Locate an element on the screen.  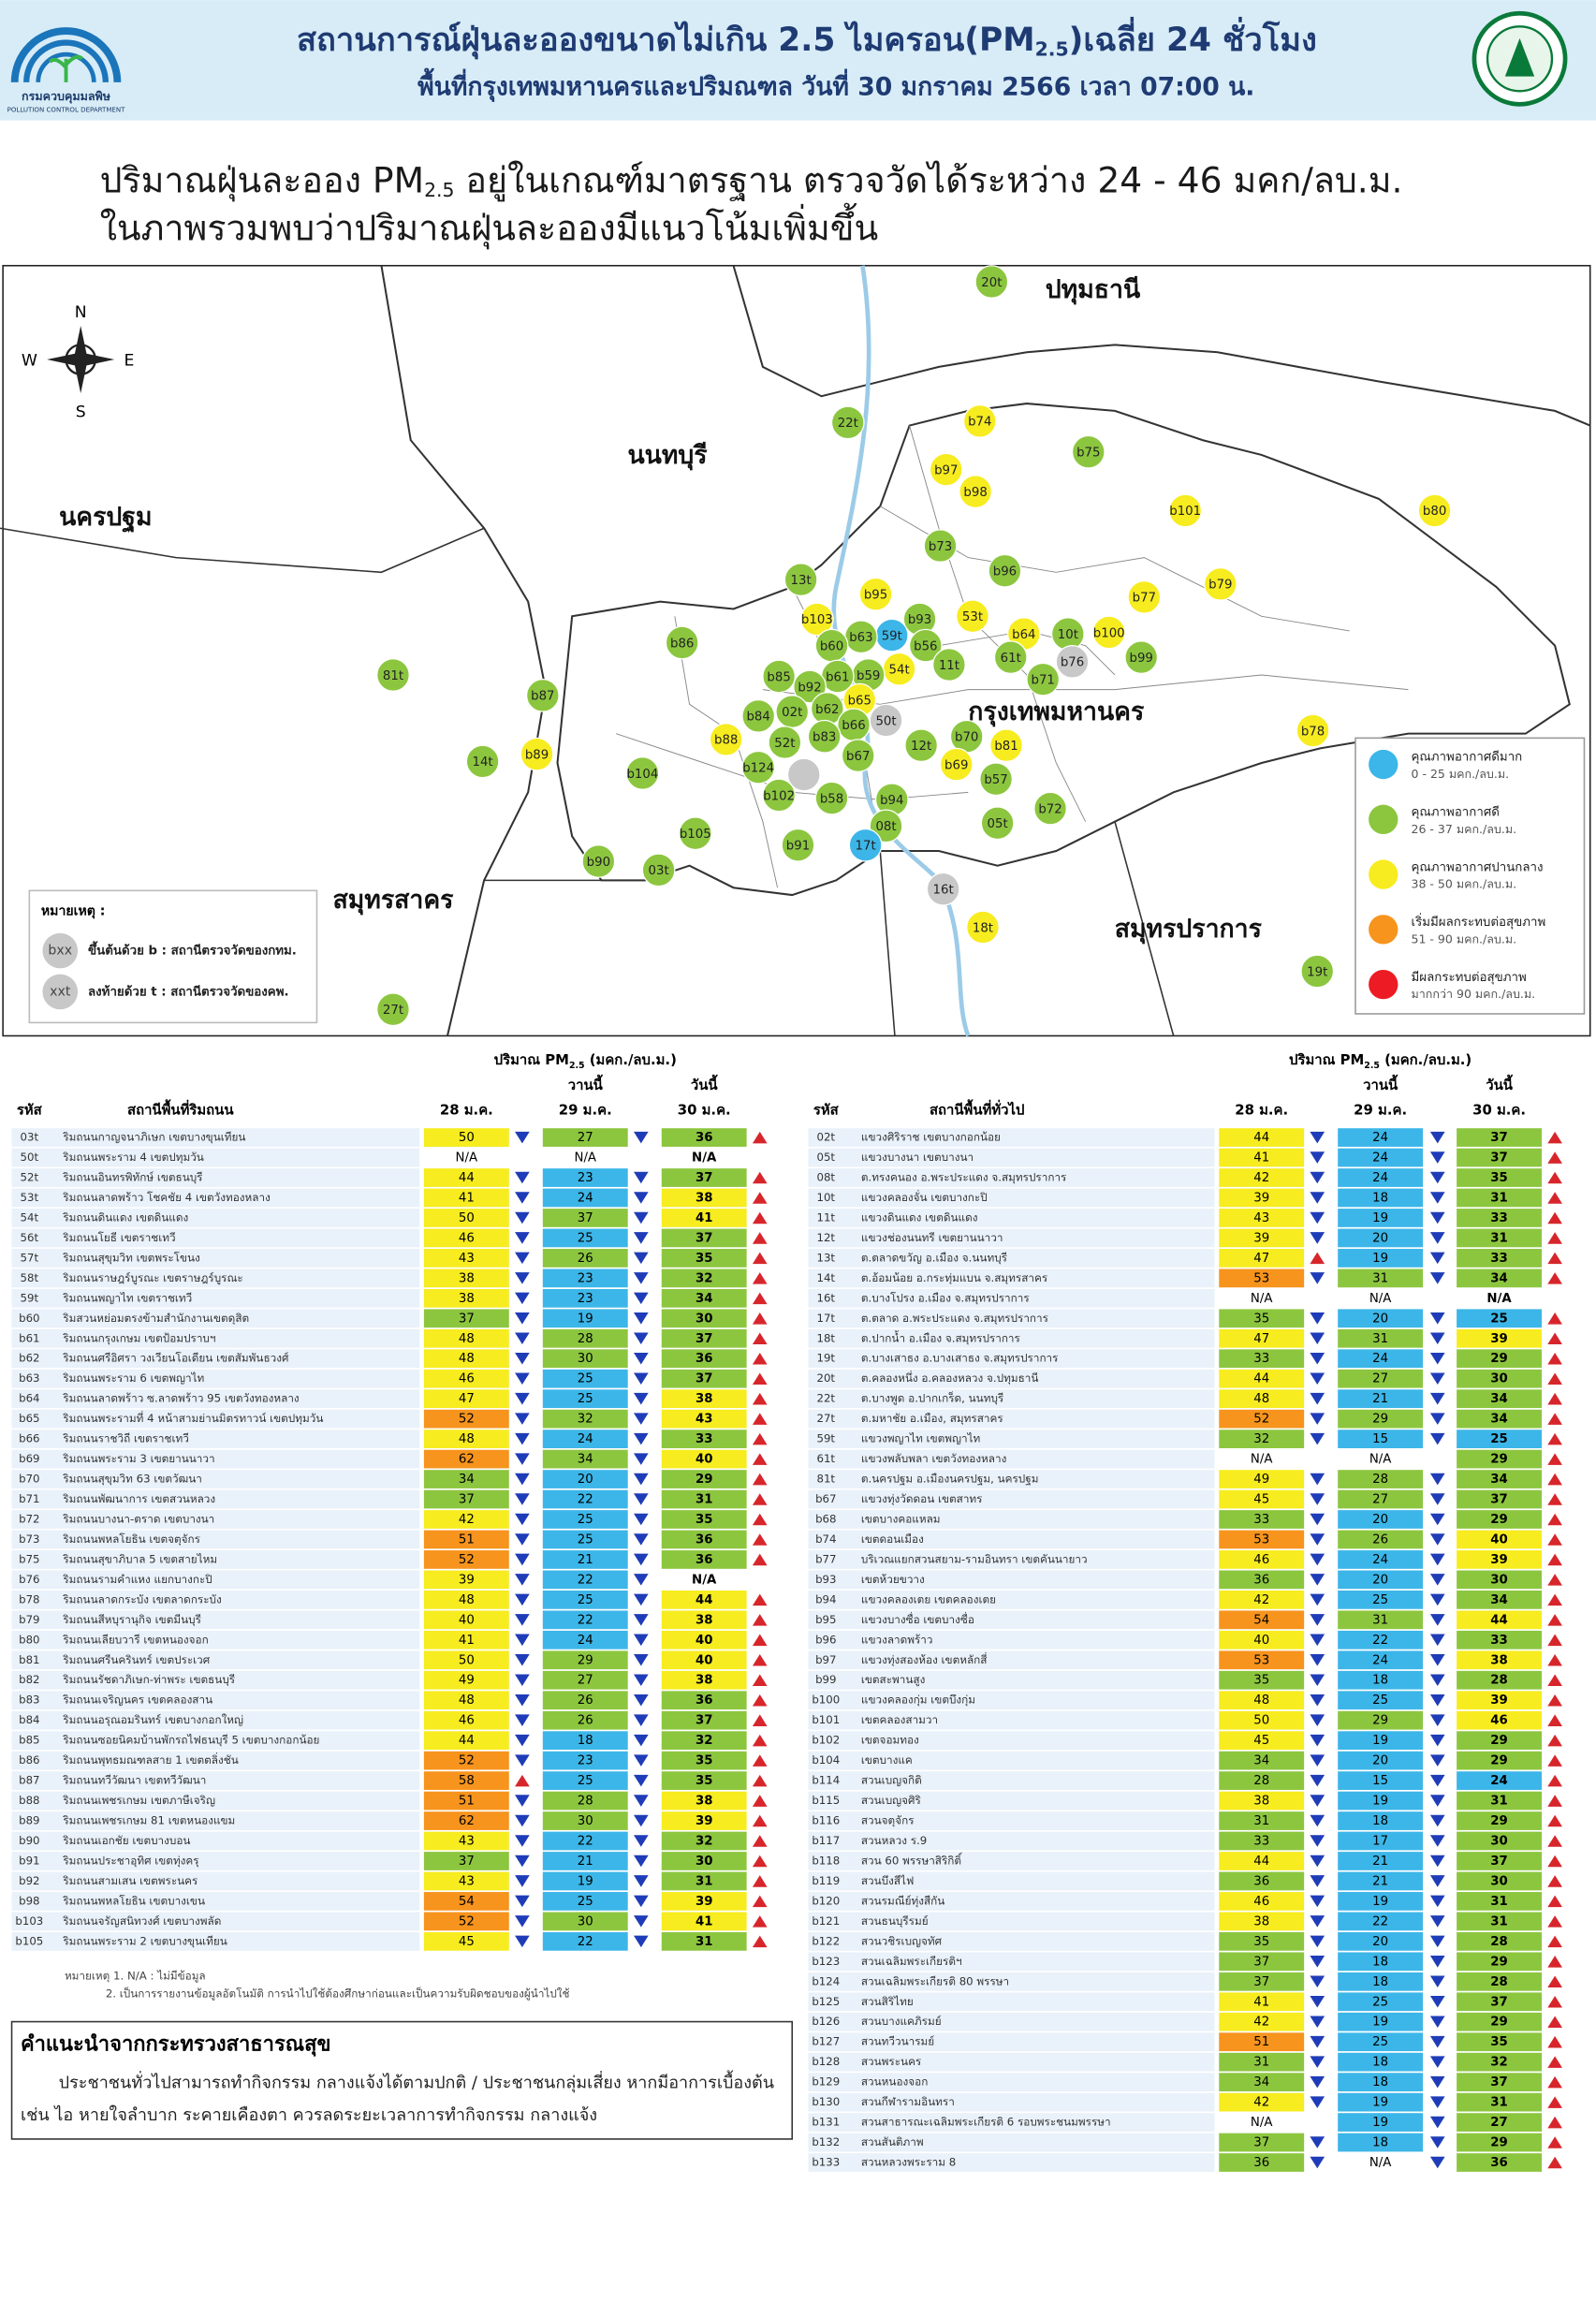
value-text: 39 is located at coordinates (704, 1821).